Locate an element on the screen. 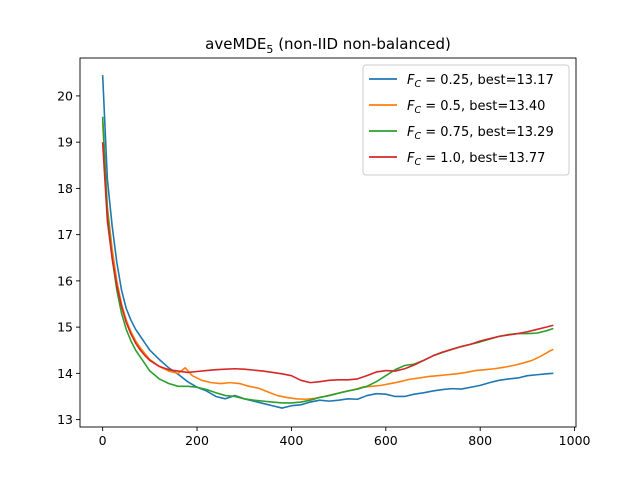 The image size is (640, 480). x-tick-label: 0 is located at coordinates (103, 440).